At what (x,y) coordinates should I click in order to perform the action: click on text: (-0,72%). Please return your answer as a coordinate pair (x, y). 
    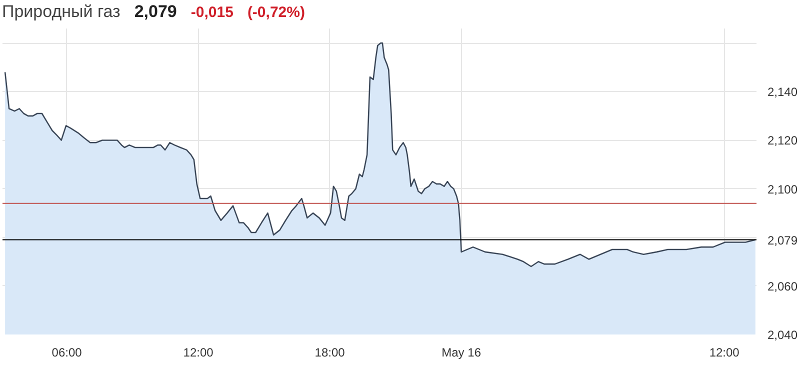
    Looking at the image, I should click on (276, 12).